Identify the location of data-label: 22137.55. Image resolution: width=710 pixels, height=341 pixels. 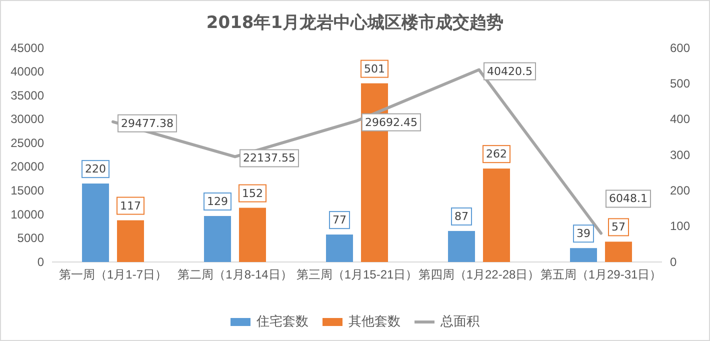
(269, 158).